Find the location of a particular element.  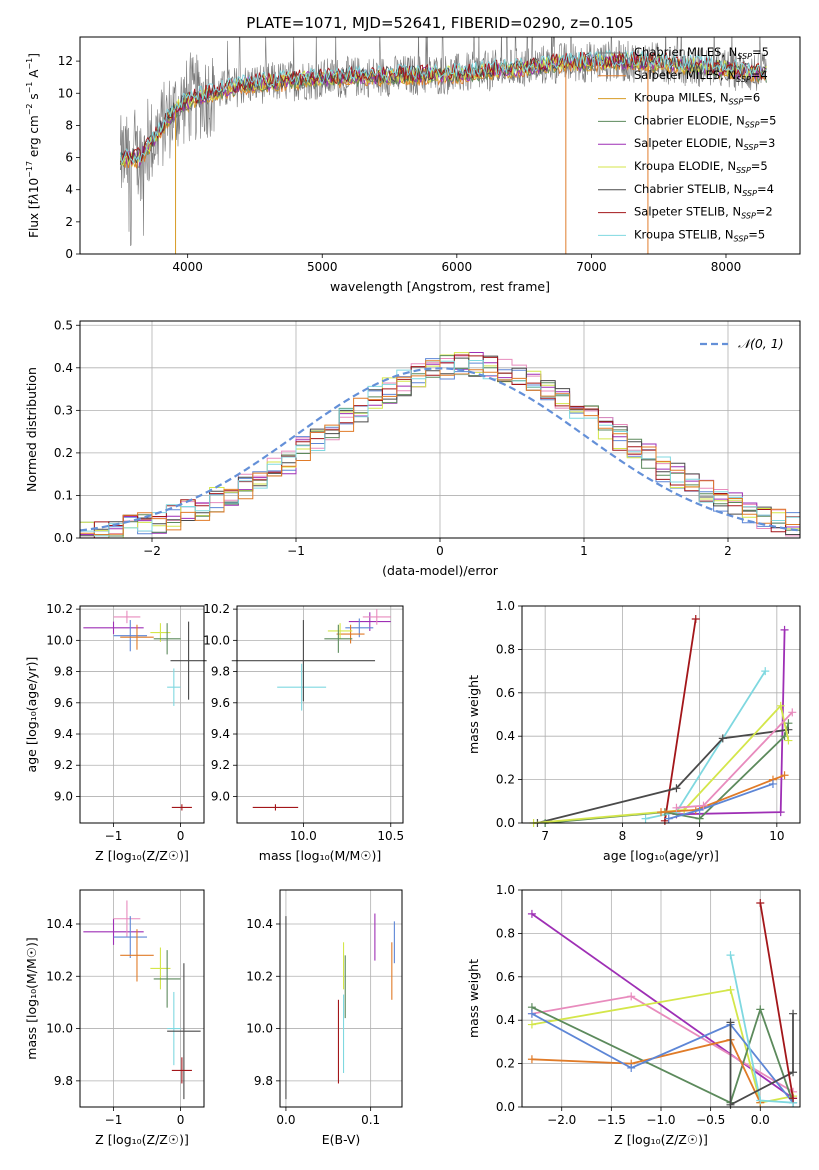

x-tick-label: 10.0 is located at coordinates (303, 836).